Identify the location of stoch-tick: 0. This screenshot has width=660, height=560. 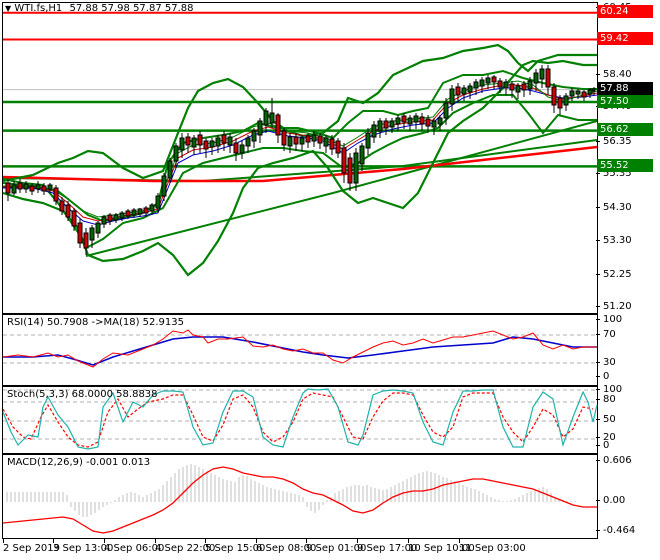
(602, 445).